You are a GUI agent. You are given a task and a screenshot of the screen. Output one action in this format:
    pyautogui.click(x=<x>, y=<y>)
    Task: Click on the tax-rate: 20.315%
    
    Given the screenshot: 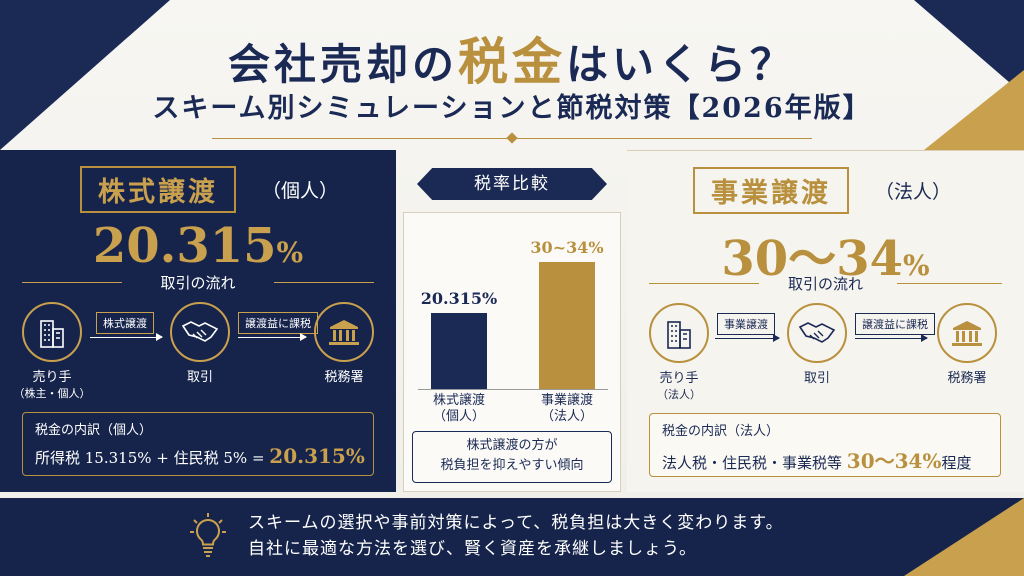 What is the action you would take?
    pyautogui.click(x=198, y=246)
    